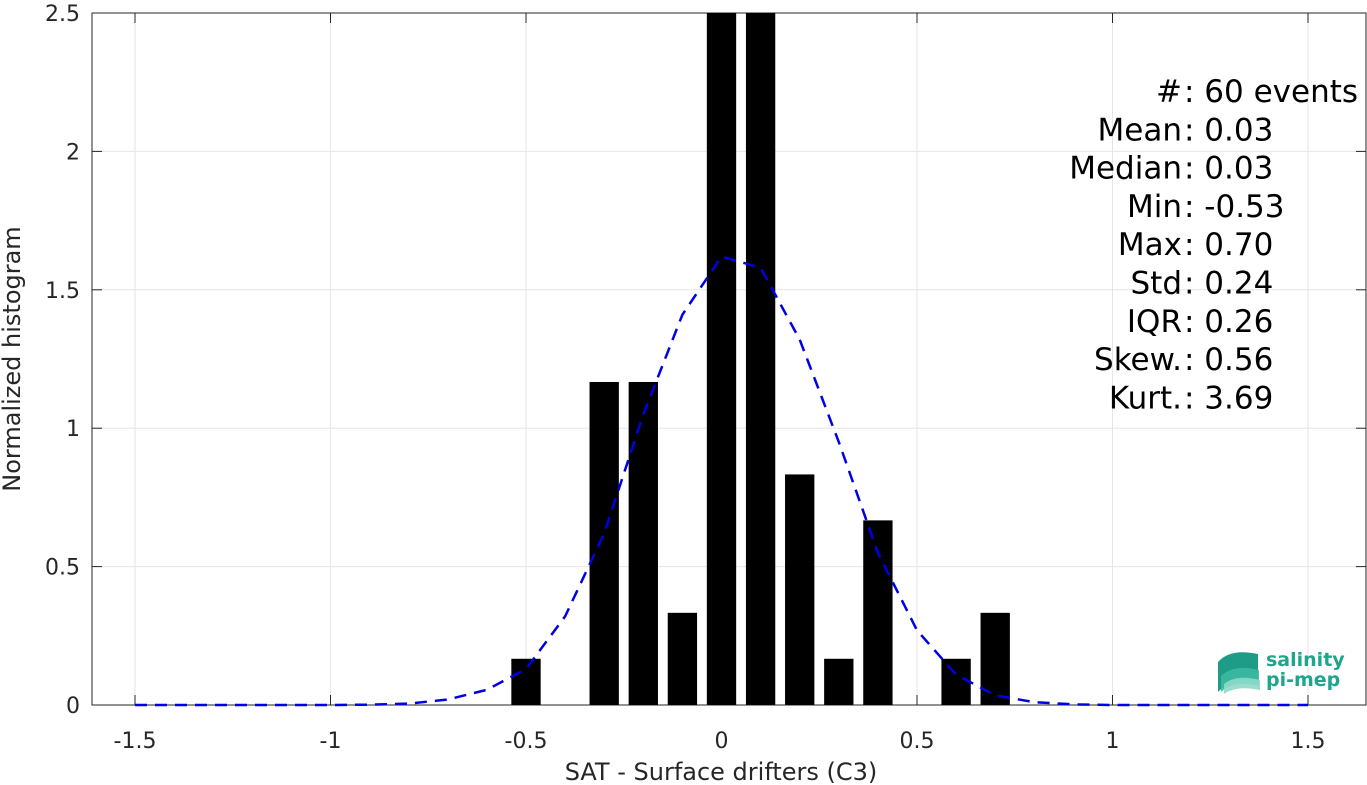 This screenshot has height=785, width=1367. Describe the element at coordinates (1156, 284) in the screenshot. I see `stat-label: Std` at that location.